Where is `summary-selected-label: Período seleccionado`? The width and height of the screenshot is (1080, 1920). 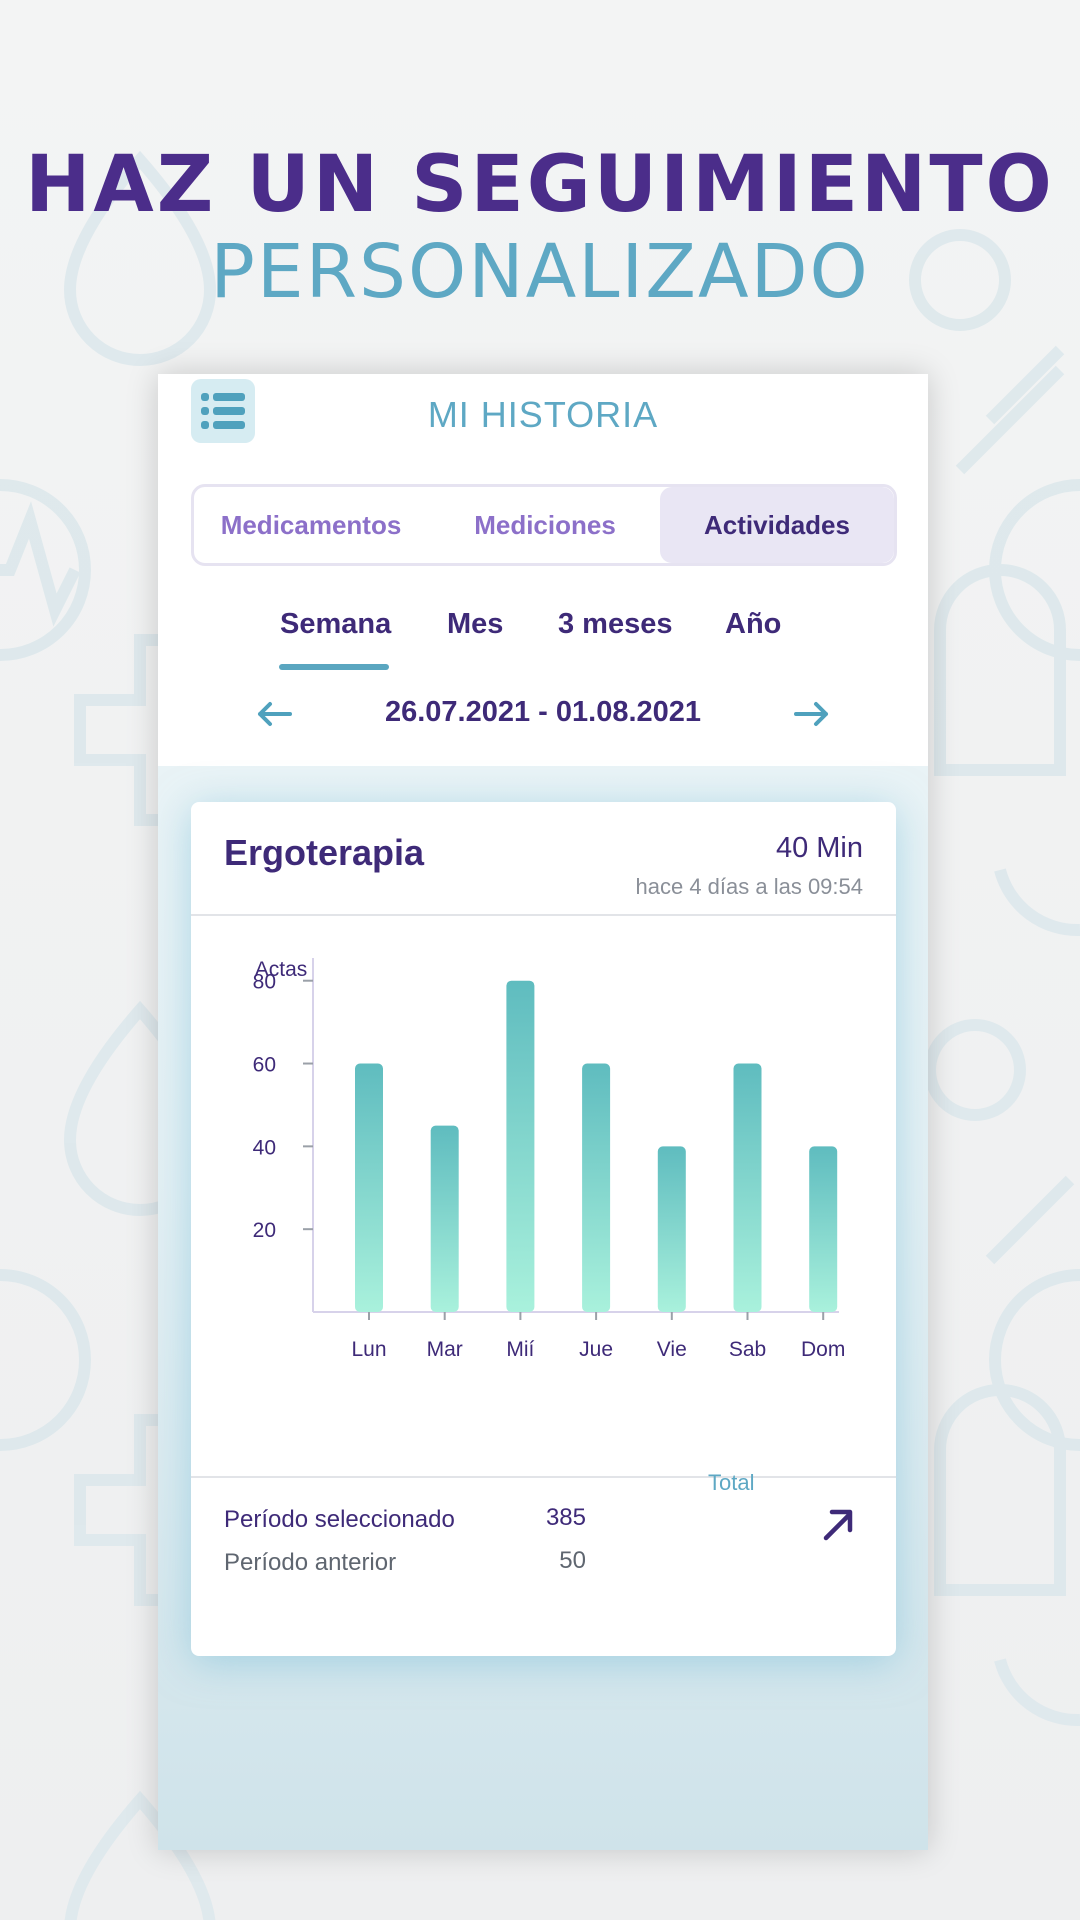 summary-selected-label: Período seleccionado is located at coordinates (339, 1519).